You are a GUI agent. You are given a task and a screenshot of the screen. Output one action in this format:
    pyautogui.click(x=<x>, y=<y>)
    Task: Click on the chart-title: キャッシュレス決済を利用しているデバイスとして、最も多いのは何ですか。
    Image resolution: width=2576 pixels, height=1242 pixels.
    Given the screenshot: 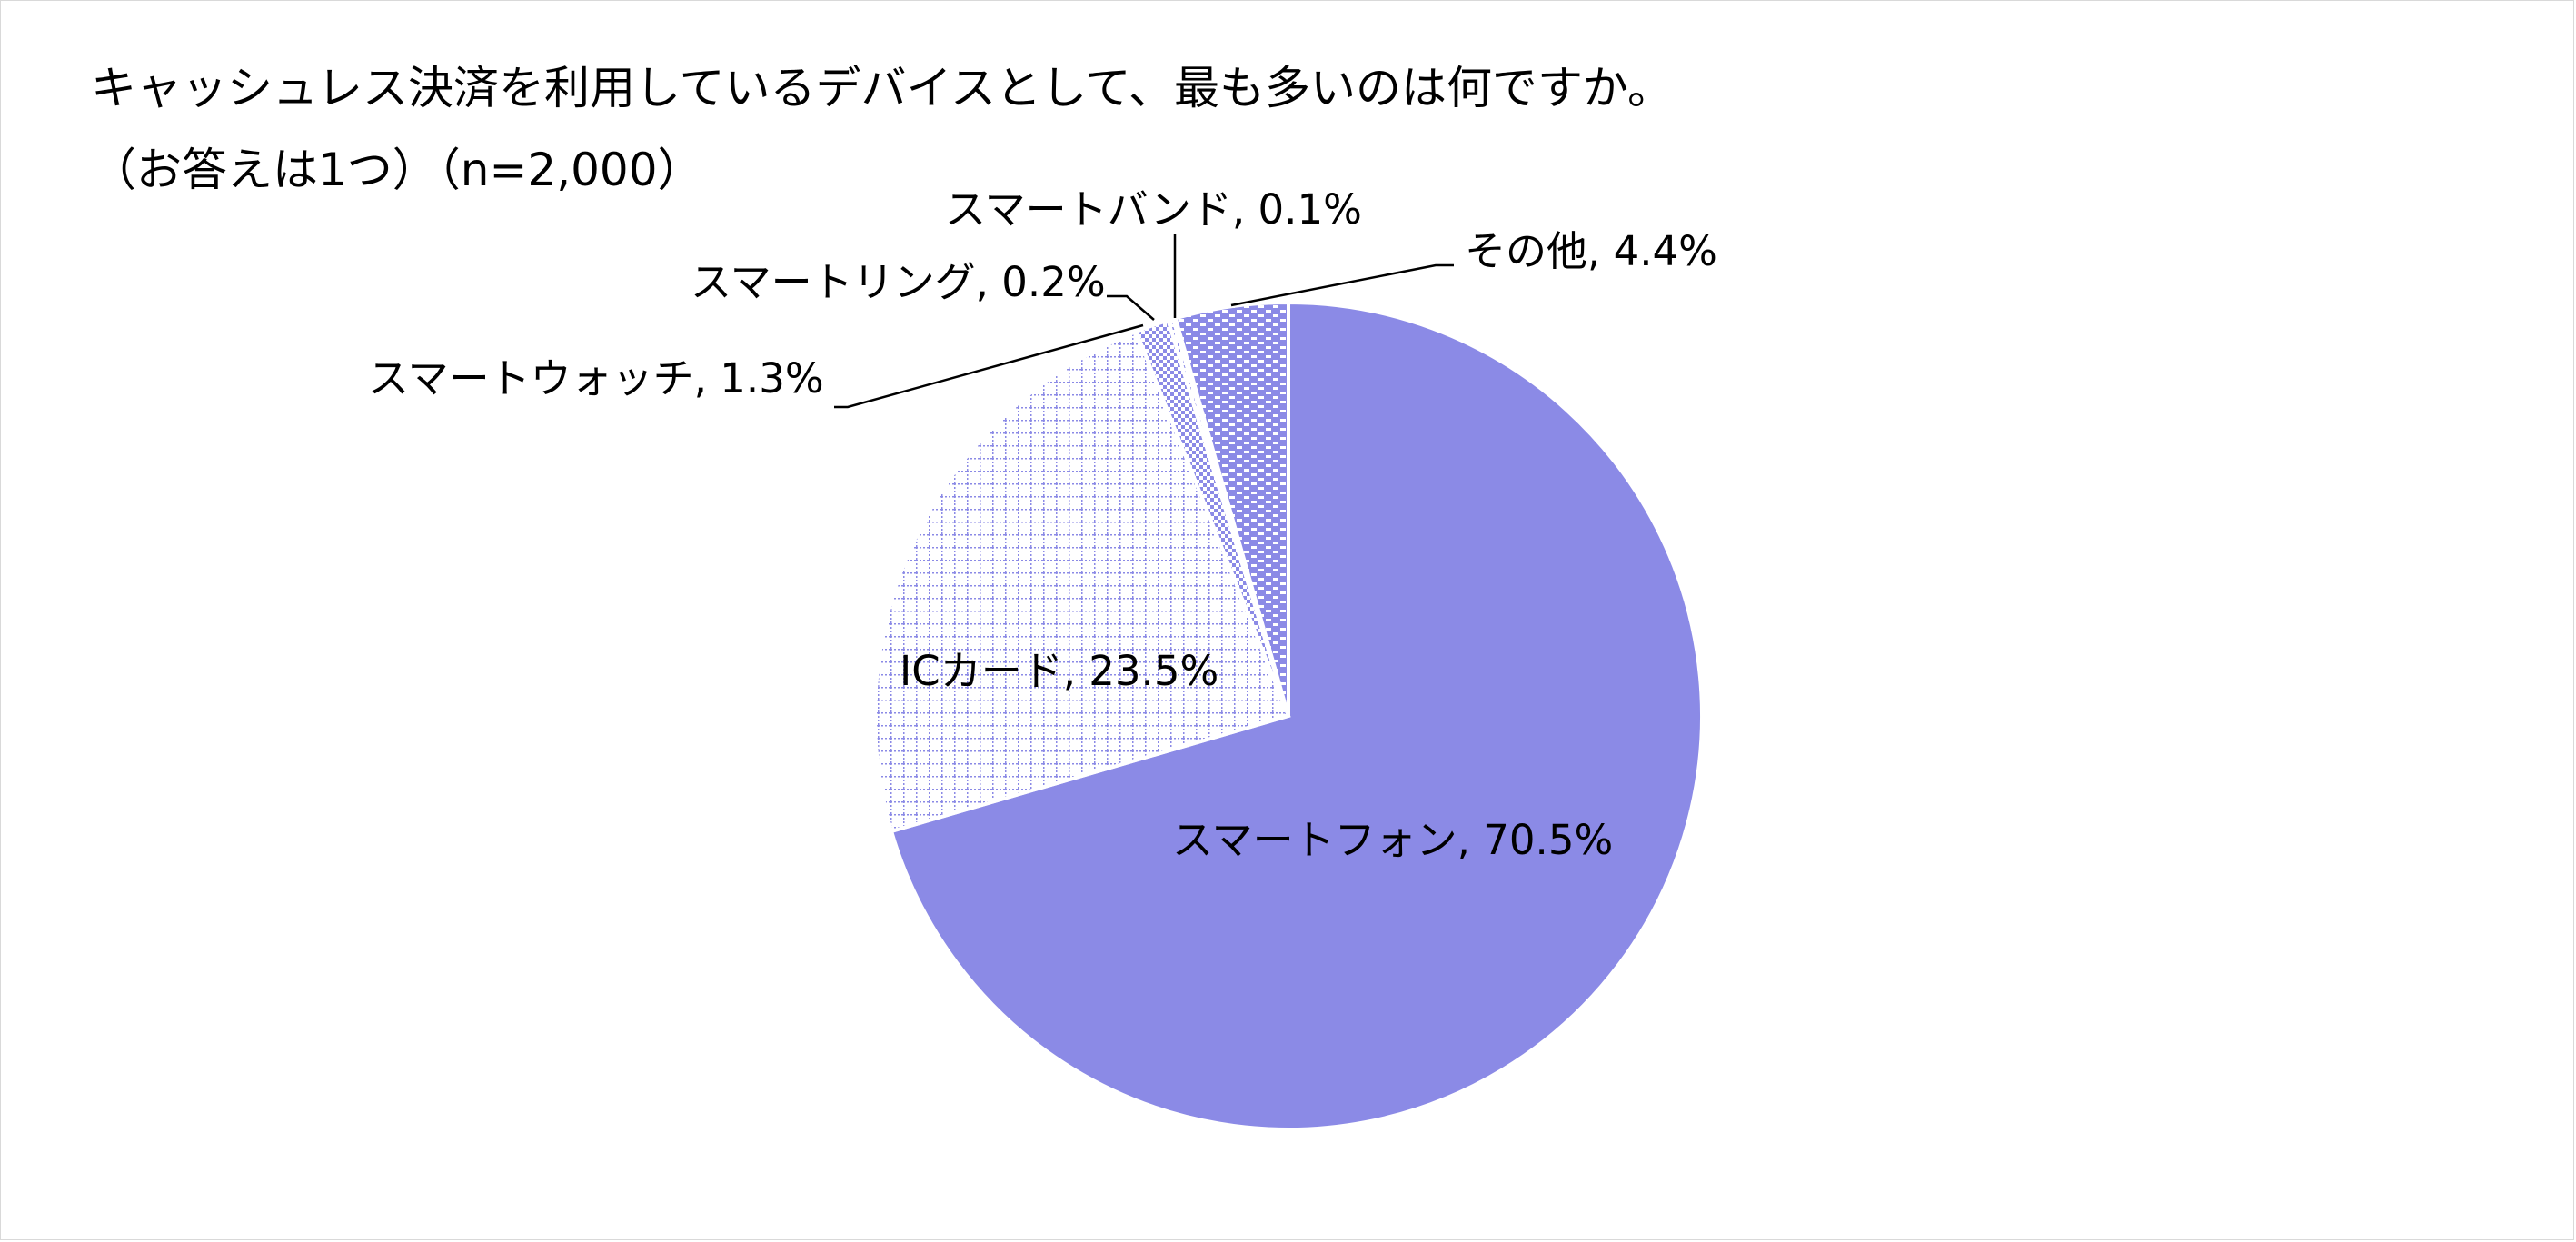 What is the action you would take?
    pyautogui.click(x=882, y=88)
    